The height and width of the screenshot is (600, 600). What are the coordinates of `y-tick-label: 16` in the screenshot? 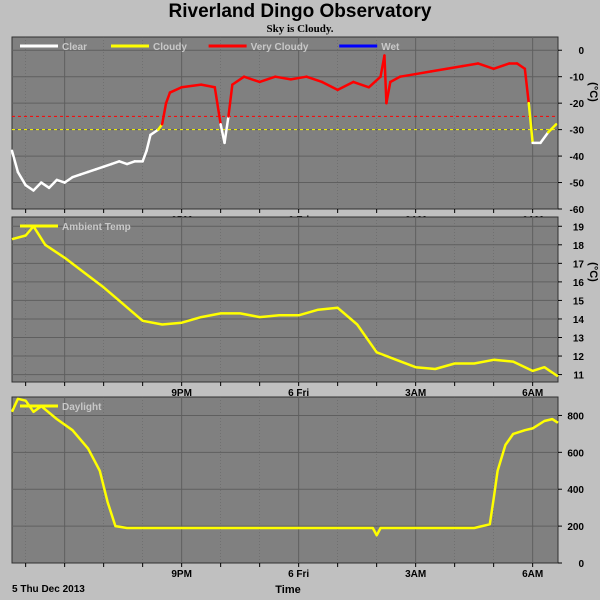 It's located at (579, 283).